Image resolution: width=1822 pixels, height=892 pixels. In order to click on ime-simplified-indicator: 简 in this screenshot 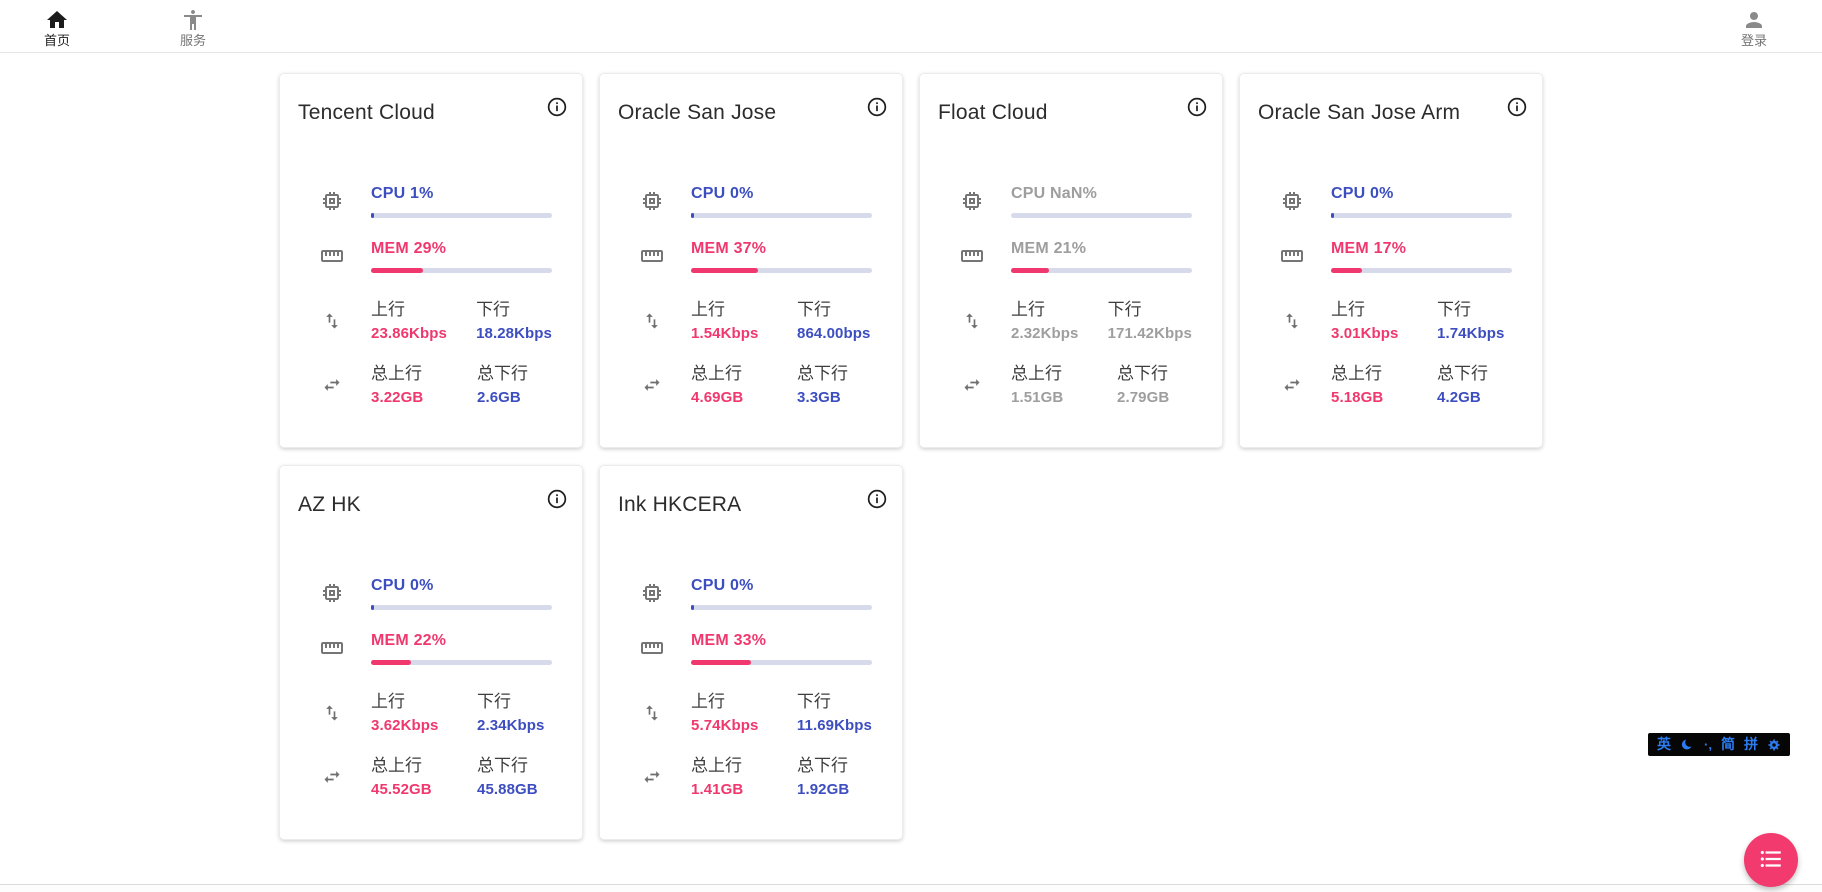, I will do `click(1728, 744)`.